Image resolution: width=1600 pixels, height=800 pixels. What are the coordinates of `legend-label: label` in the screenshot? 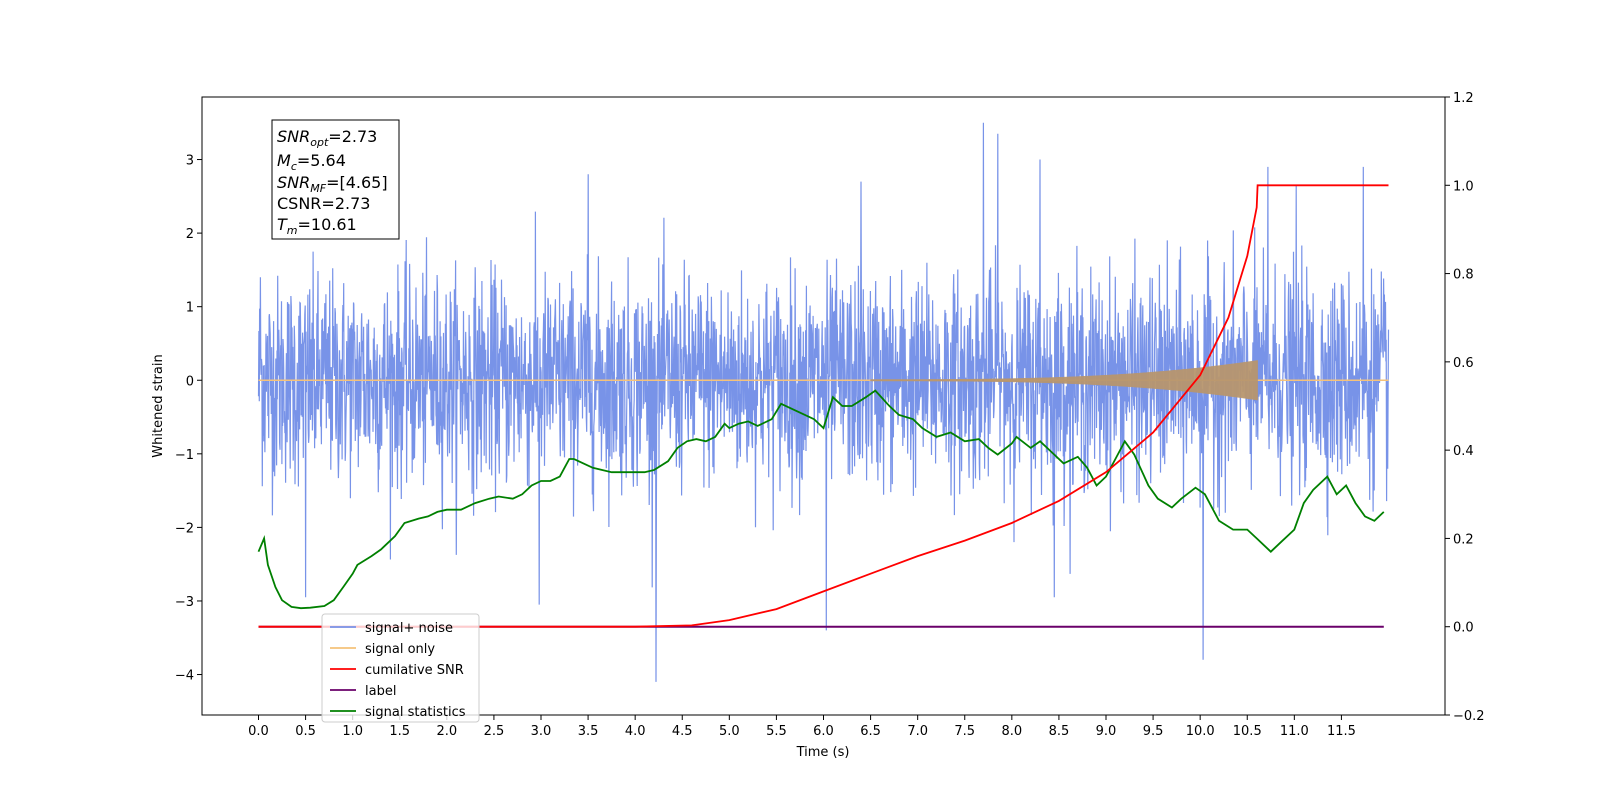 It's located at (380, 691).